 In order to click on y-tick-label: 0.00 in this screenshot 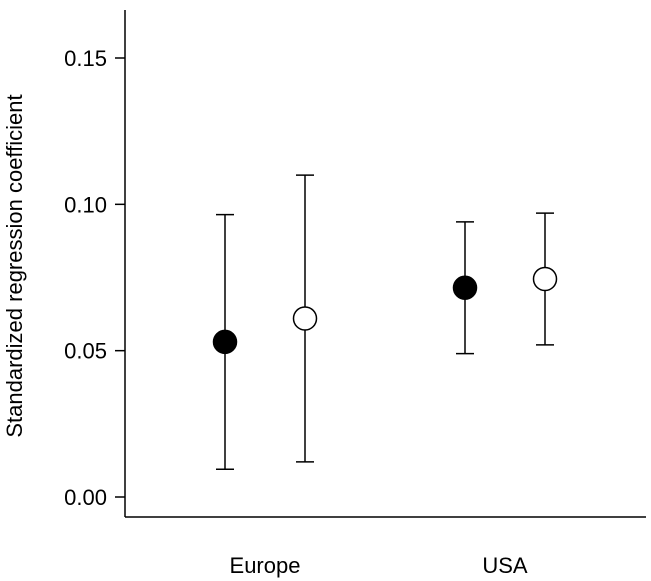, I will do `click(85, 497)`.